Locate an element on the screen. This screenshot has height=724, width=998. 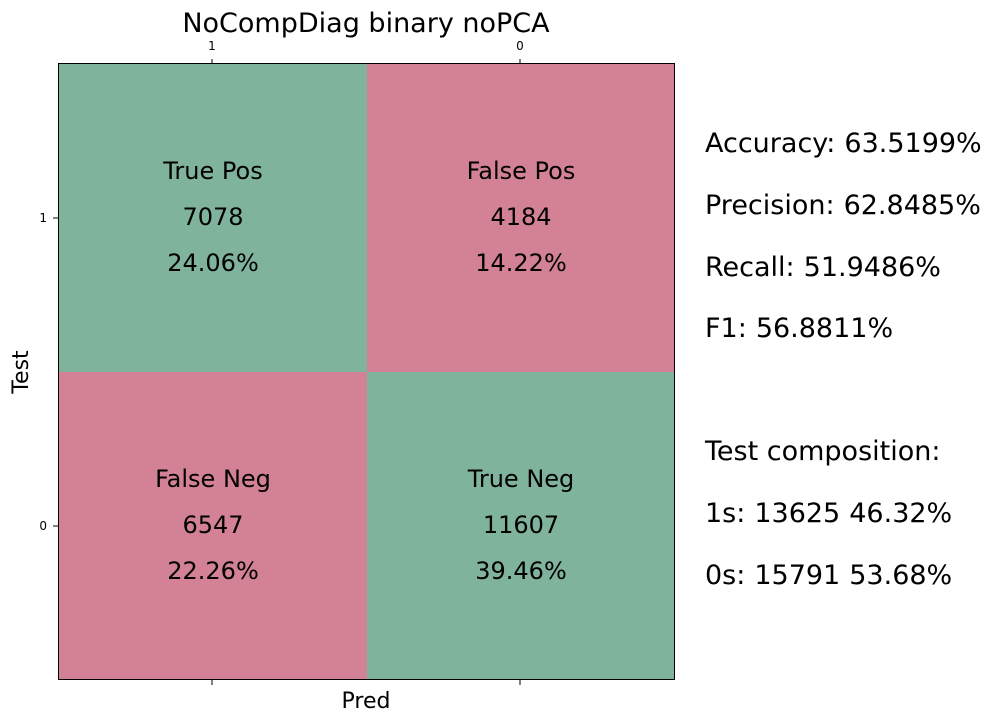
recall-line: Recall: 51.9486% is located at coordinates (823, 267).